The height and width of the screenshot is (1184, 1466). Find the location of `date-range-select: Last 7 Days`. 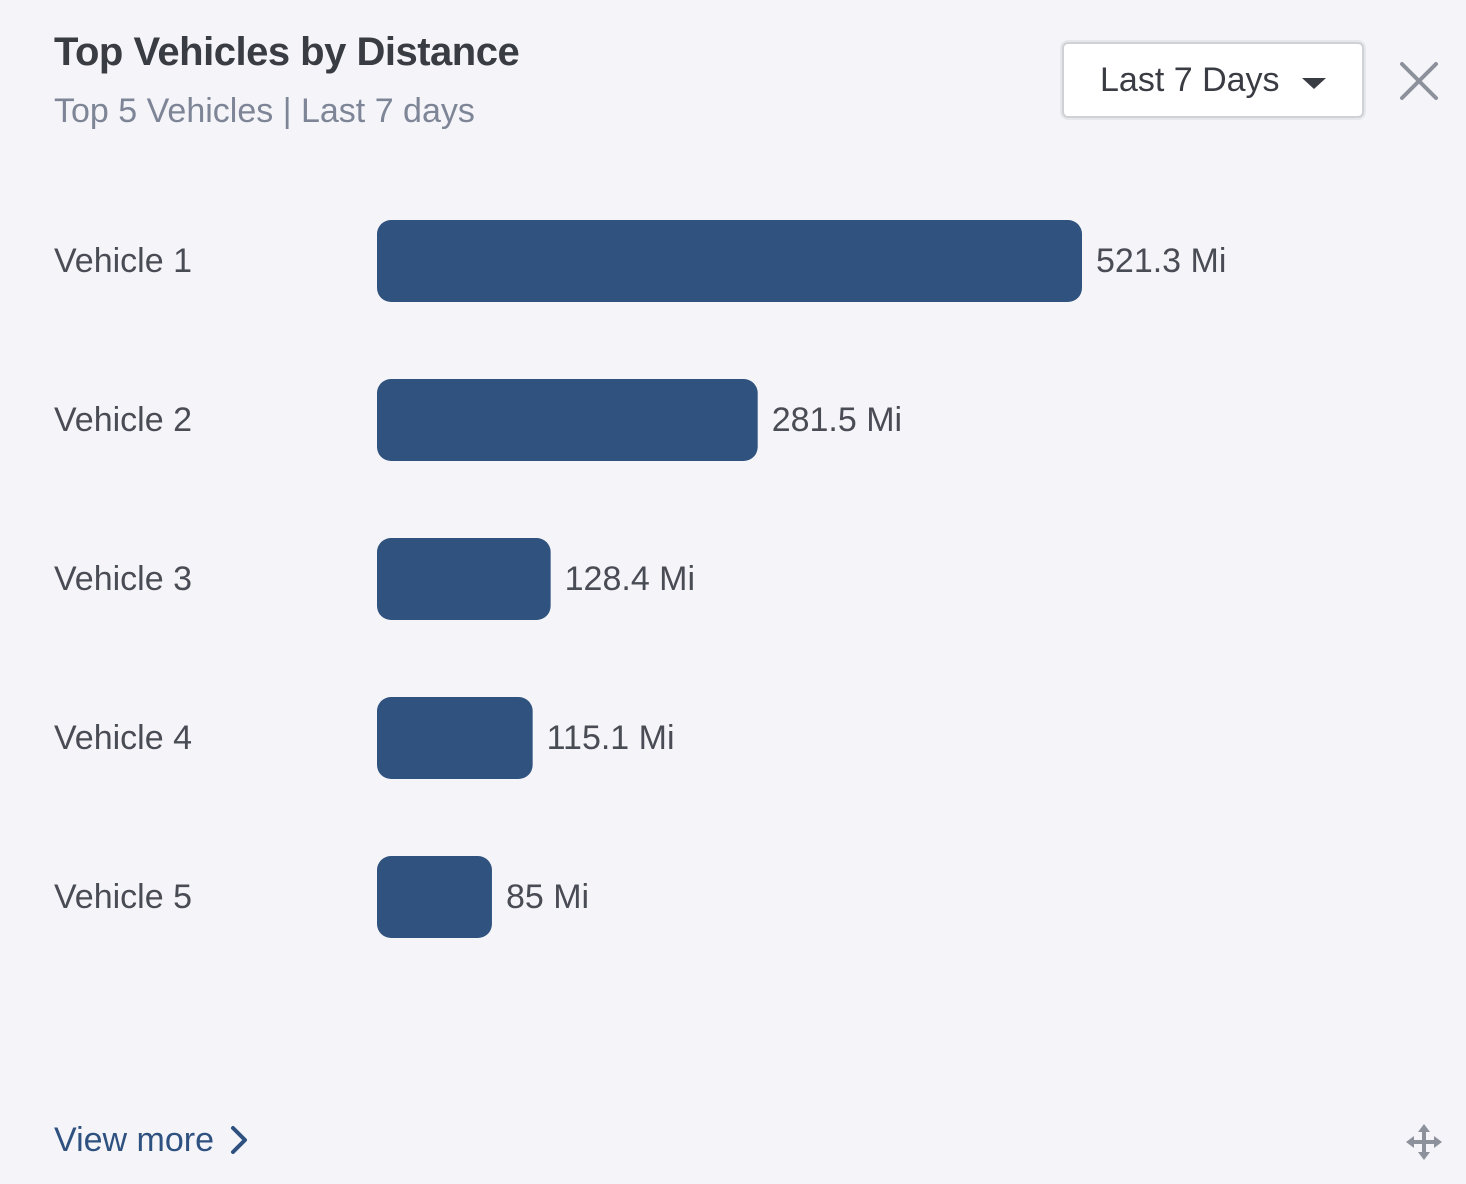

date-range-select: Last 7 Days is located at coordinates (1213, 80).